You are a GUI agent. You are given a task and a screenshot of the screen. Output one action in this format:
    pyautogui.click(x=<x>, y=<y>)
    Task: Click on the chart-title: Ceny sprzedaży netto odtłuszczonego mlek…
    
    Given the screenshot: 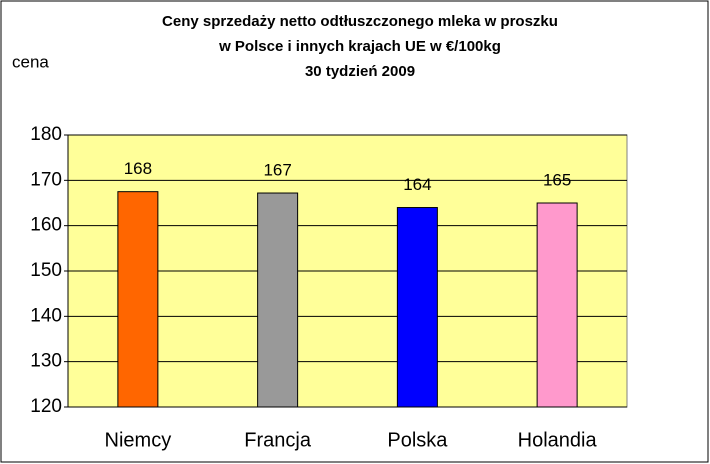 What is the action you would take?
    pyautogui.click(x=360, y=21)
    